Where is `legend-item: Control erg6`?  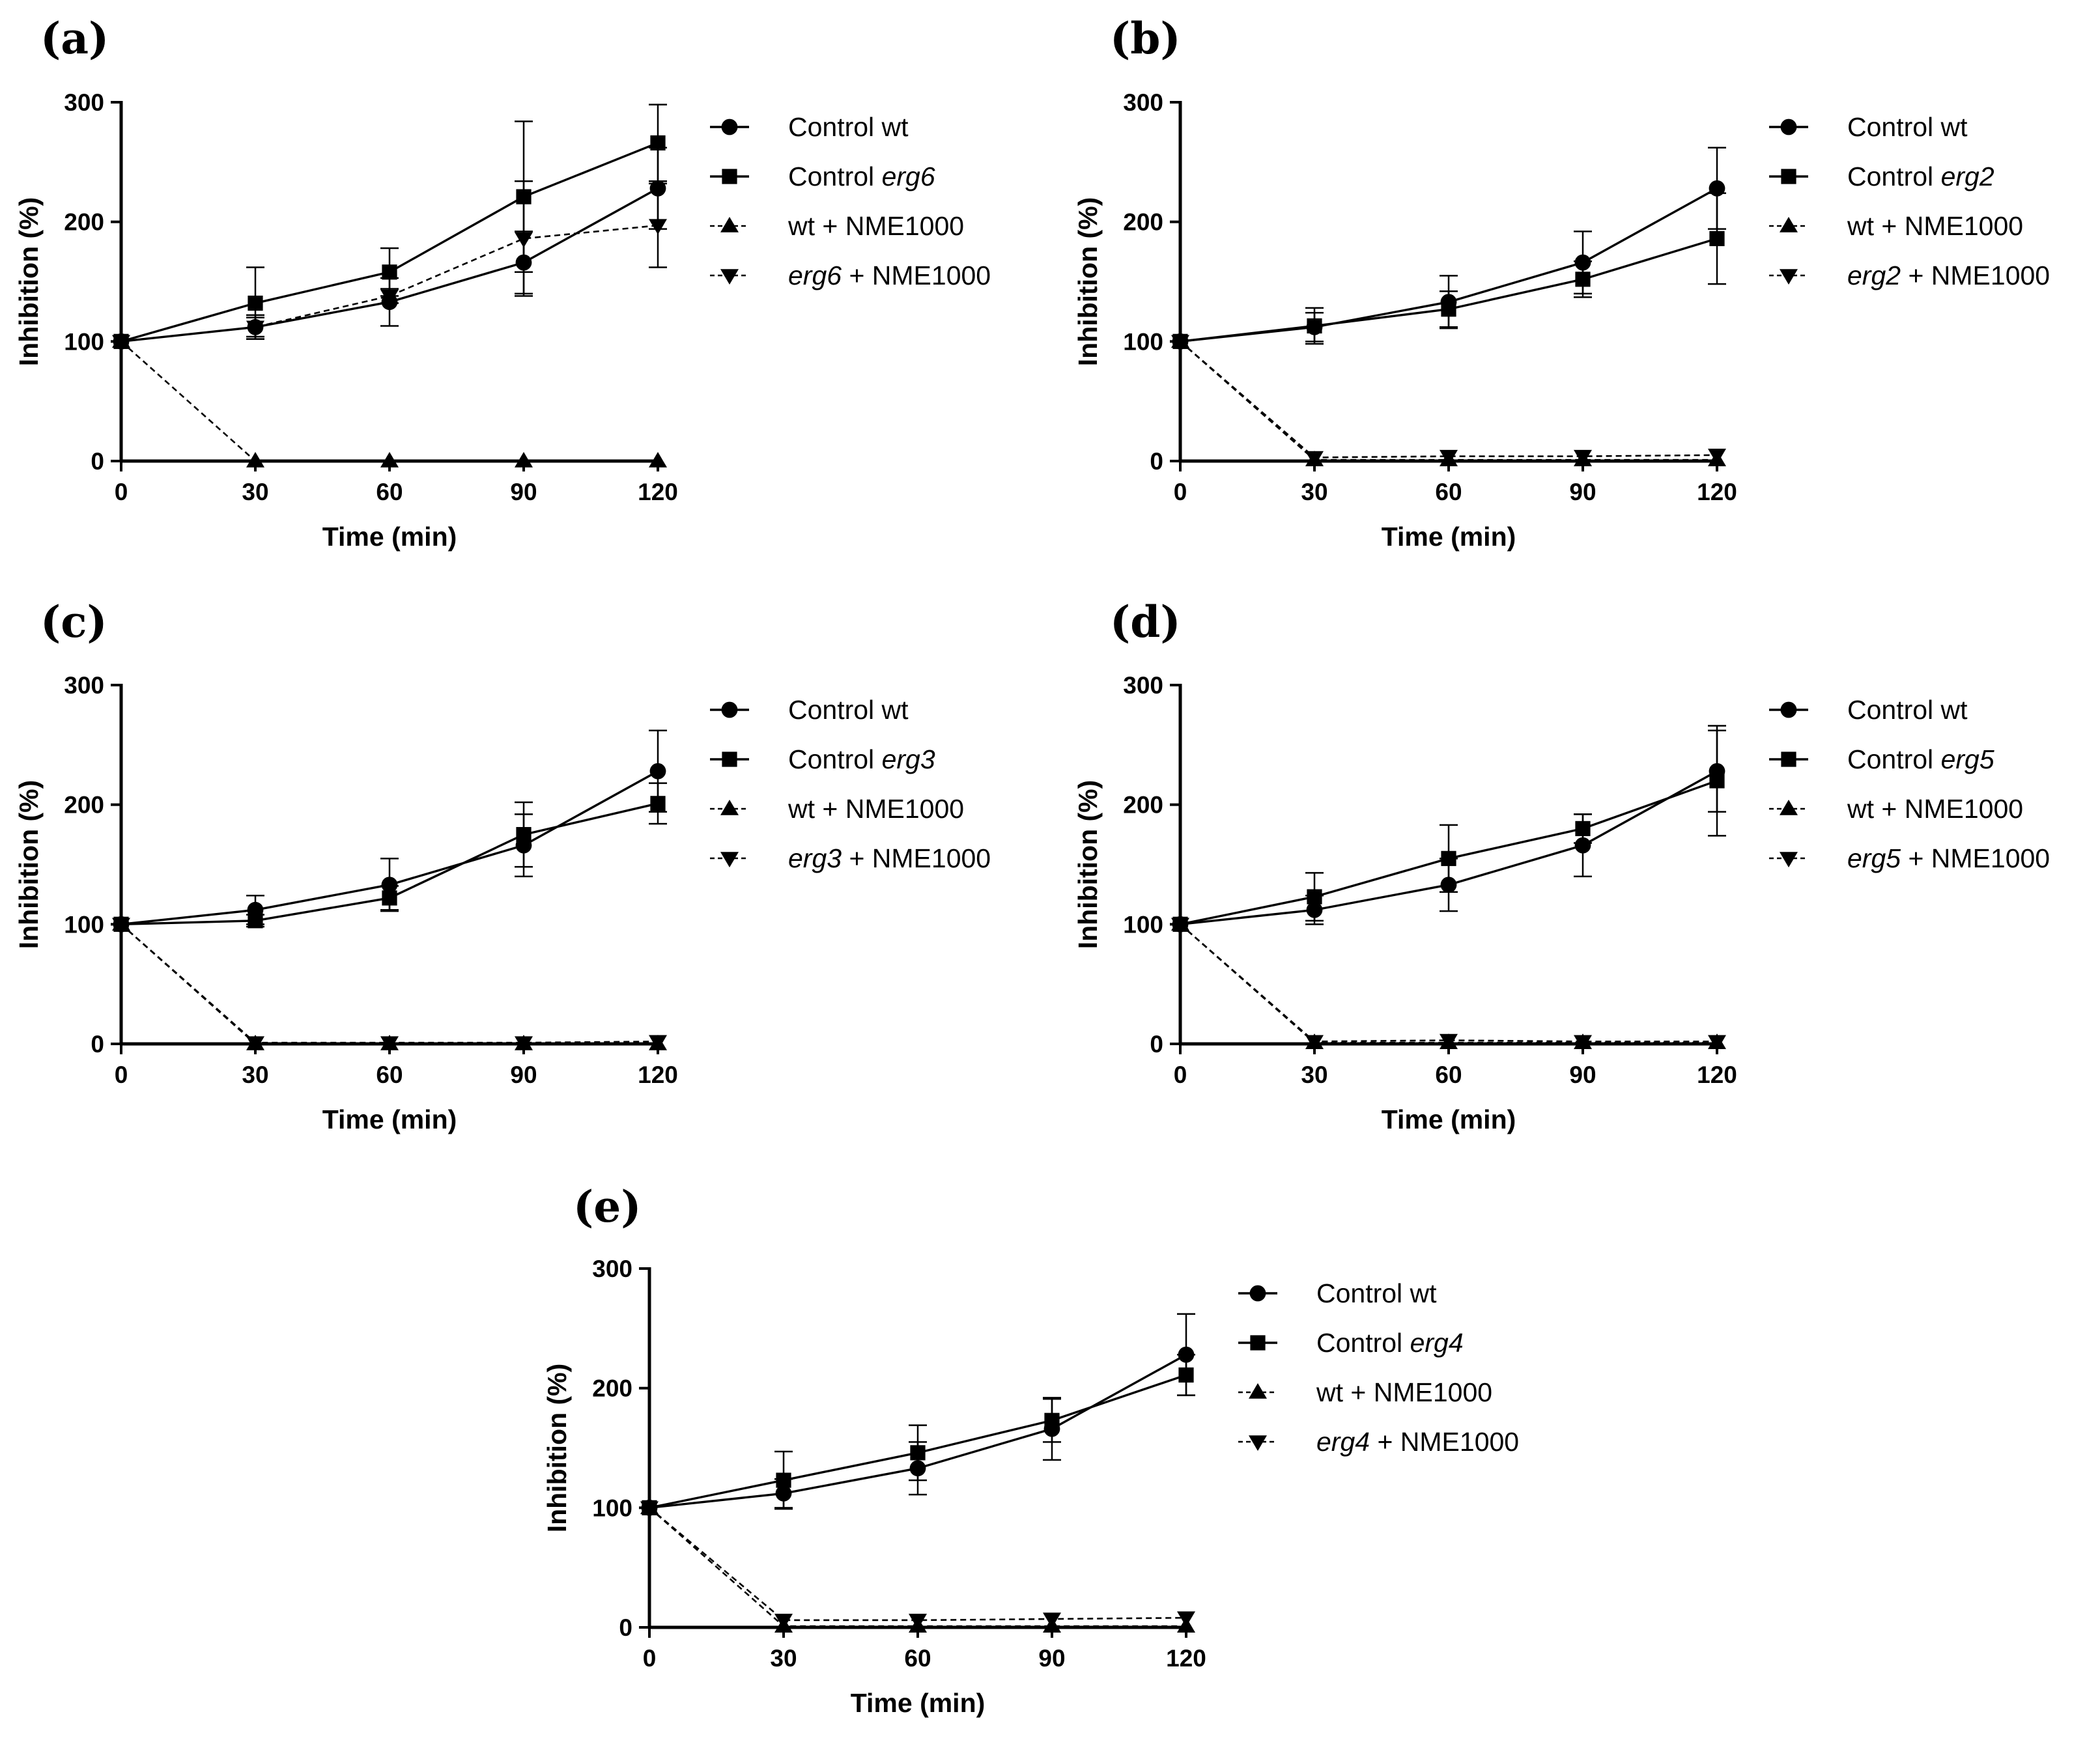 legend-item: Control erg6 is located at coordinates (822, 176).